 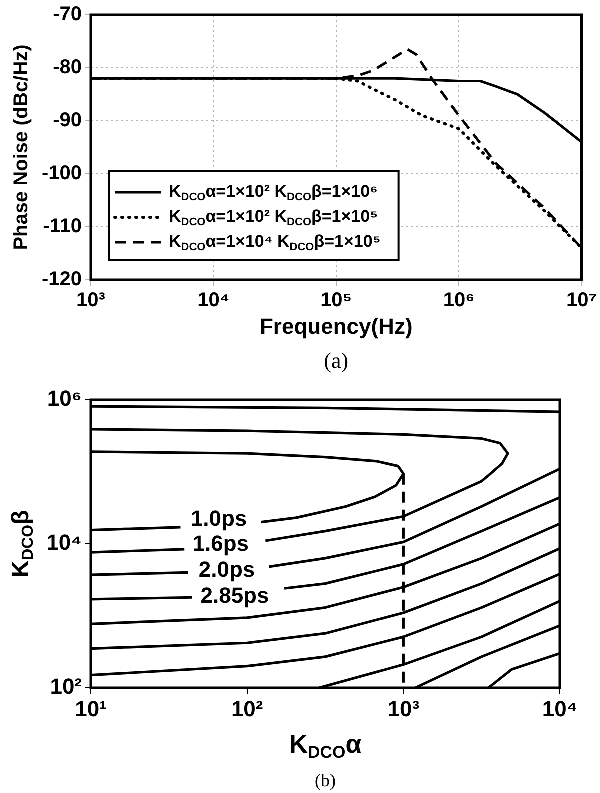 I want to click on x-tick-label: 10², so click(x=247, y=709).